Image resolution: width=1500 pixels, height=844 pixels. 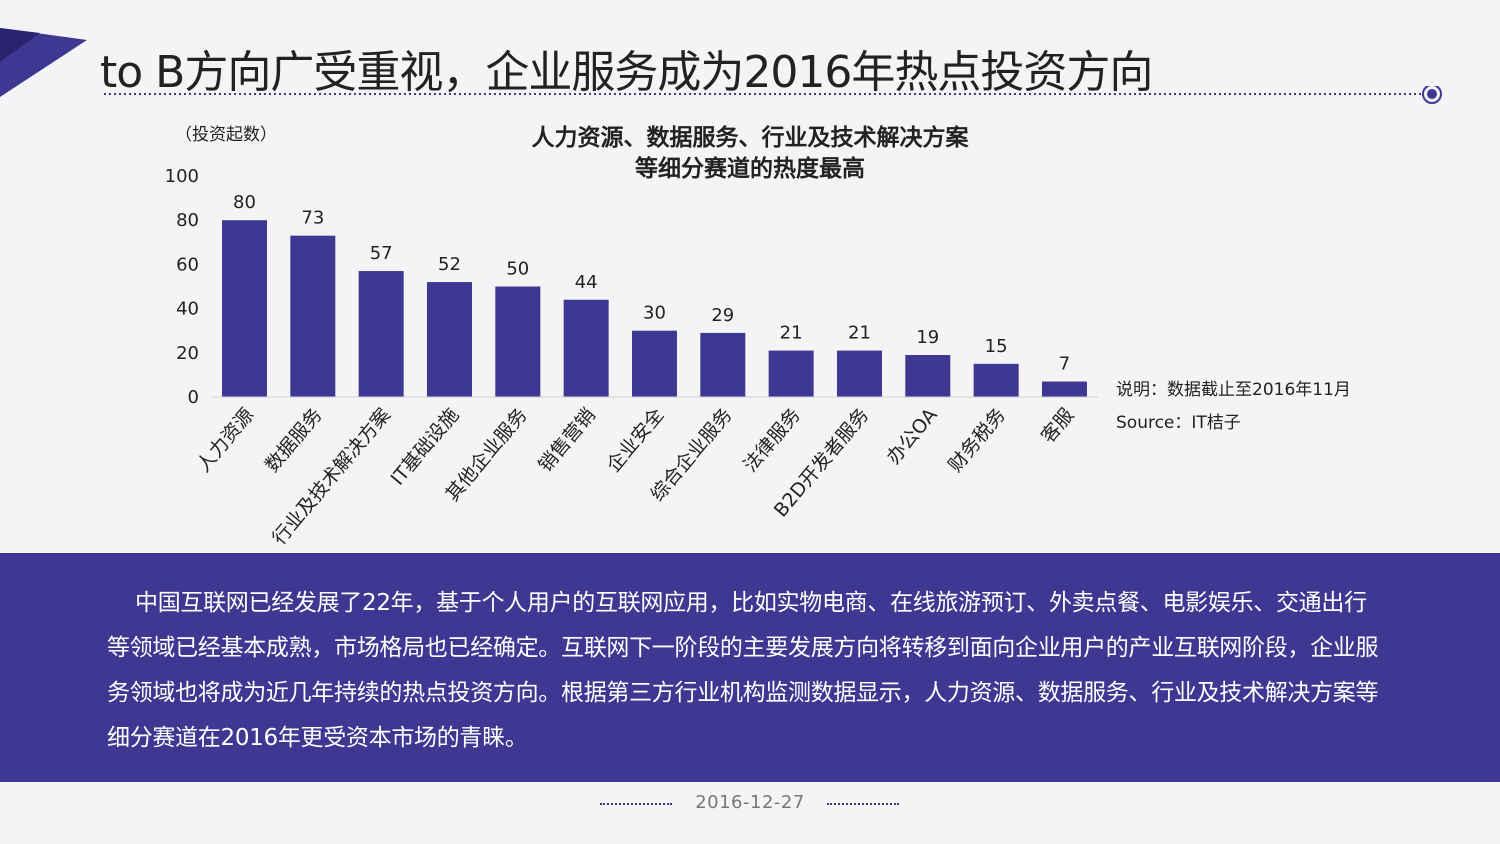 I want to click on bar-value-label: 52, so click(x=449, y=264).